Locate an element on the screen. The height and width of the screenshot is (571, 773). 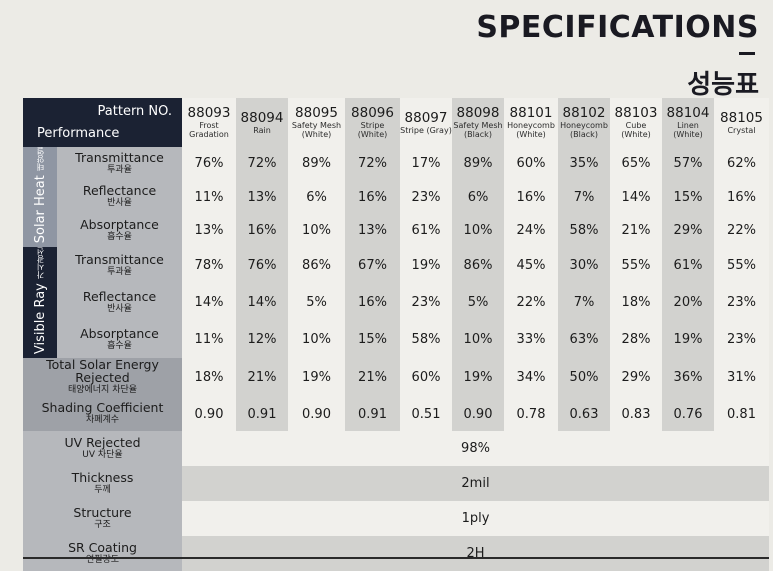
value-cell: 35% is located at coordinates (584, 164).